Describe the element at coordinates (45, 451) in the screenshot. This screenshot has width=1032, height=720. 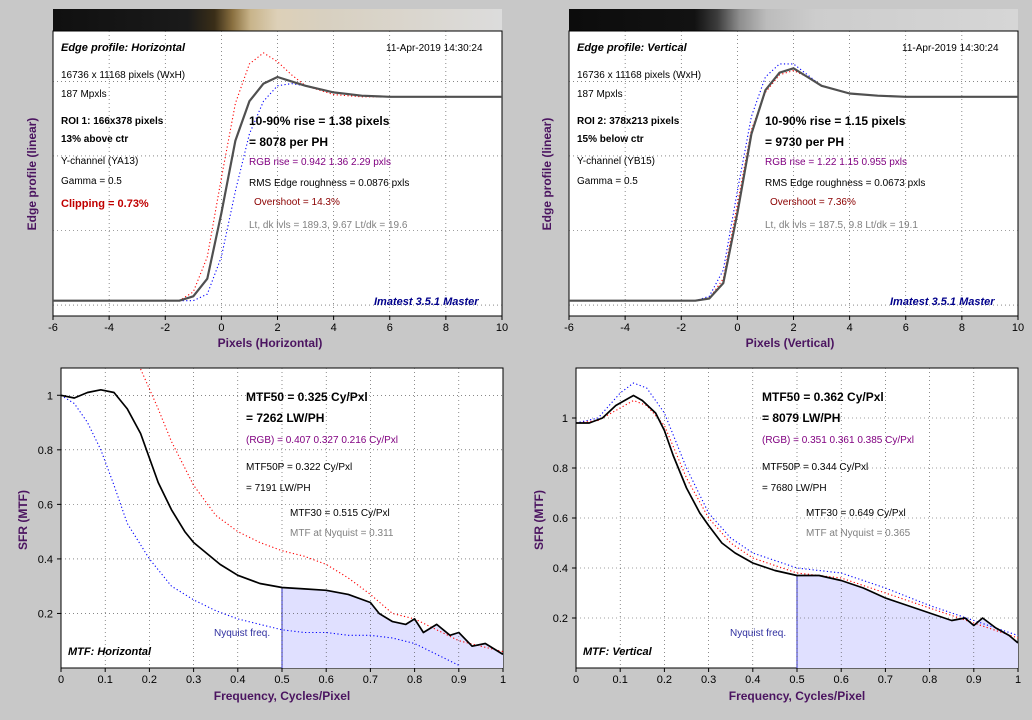
I see `y-tick-label: 0.8` at that location.